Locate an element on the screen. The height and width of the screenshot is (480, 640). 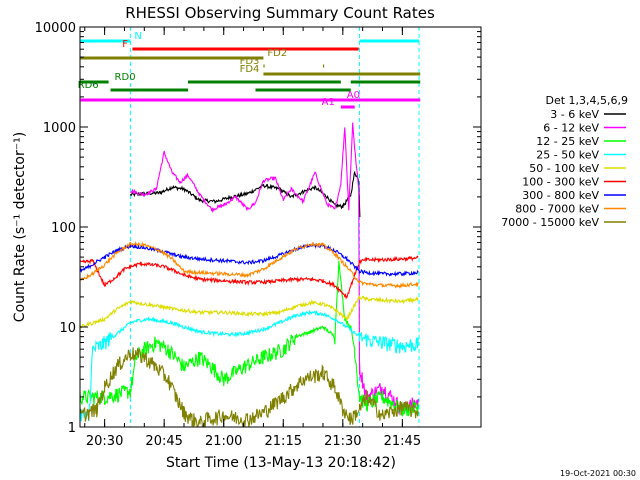
flag-label-a0: A0 is located at coordinates (353, 95).